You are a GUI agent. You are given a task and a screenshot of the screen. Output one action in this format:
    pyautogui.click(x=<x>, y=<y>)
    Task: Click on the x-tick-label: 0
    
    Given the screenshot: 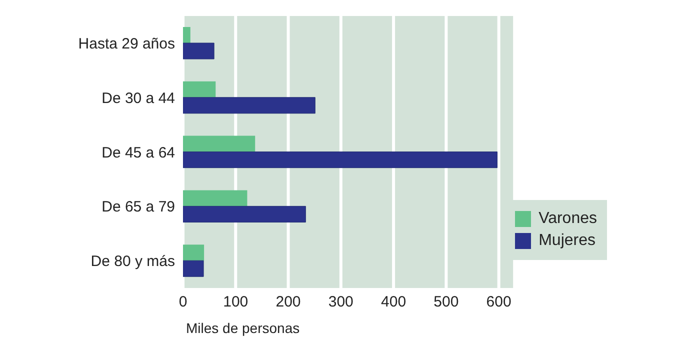 What is the action you would take?
    pyautogui.click(x=183, y=302)
    